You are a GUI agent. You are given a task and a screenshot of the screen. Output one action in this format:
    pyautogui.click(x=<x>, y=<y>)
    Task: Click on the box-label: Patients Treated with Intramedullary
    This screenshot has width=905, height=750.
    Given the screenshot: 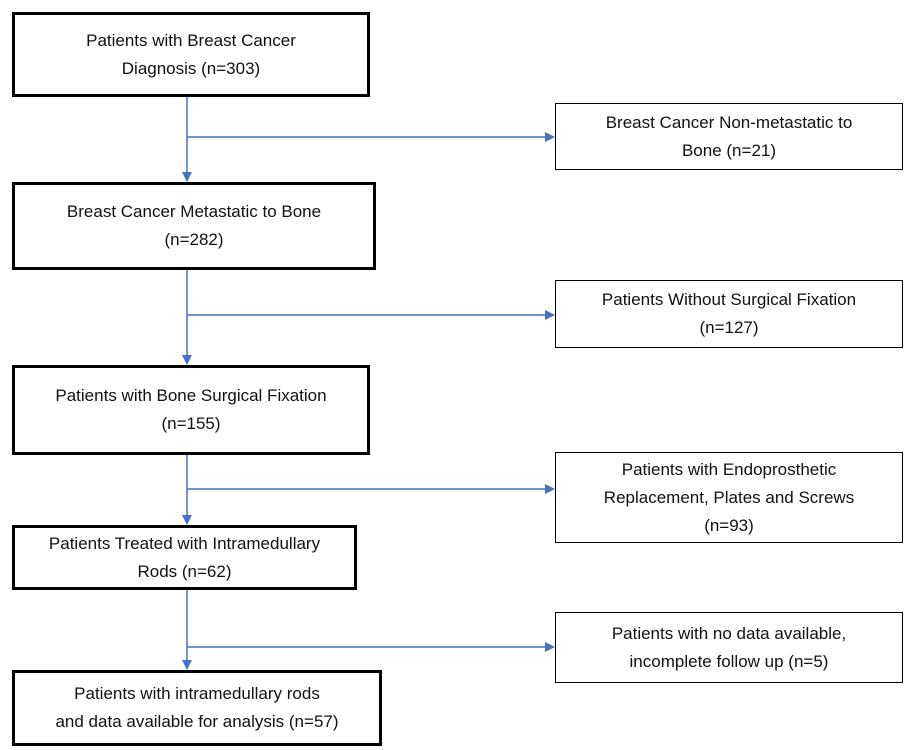 What is the action you would take?
    pyautogui.click(x=184, y=543)
    